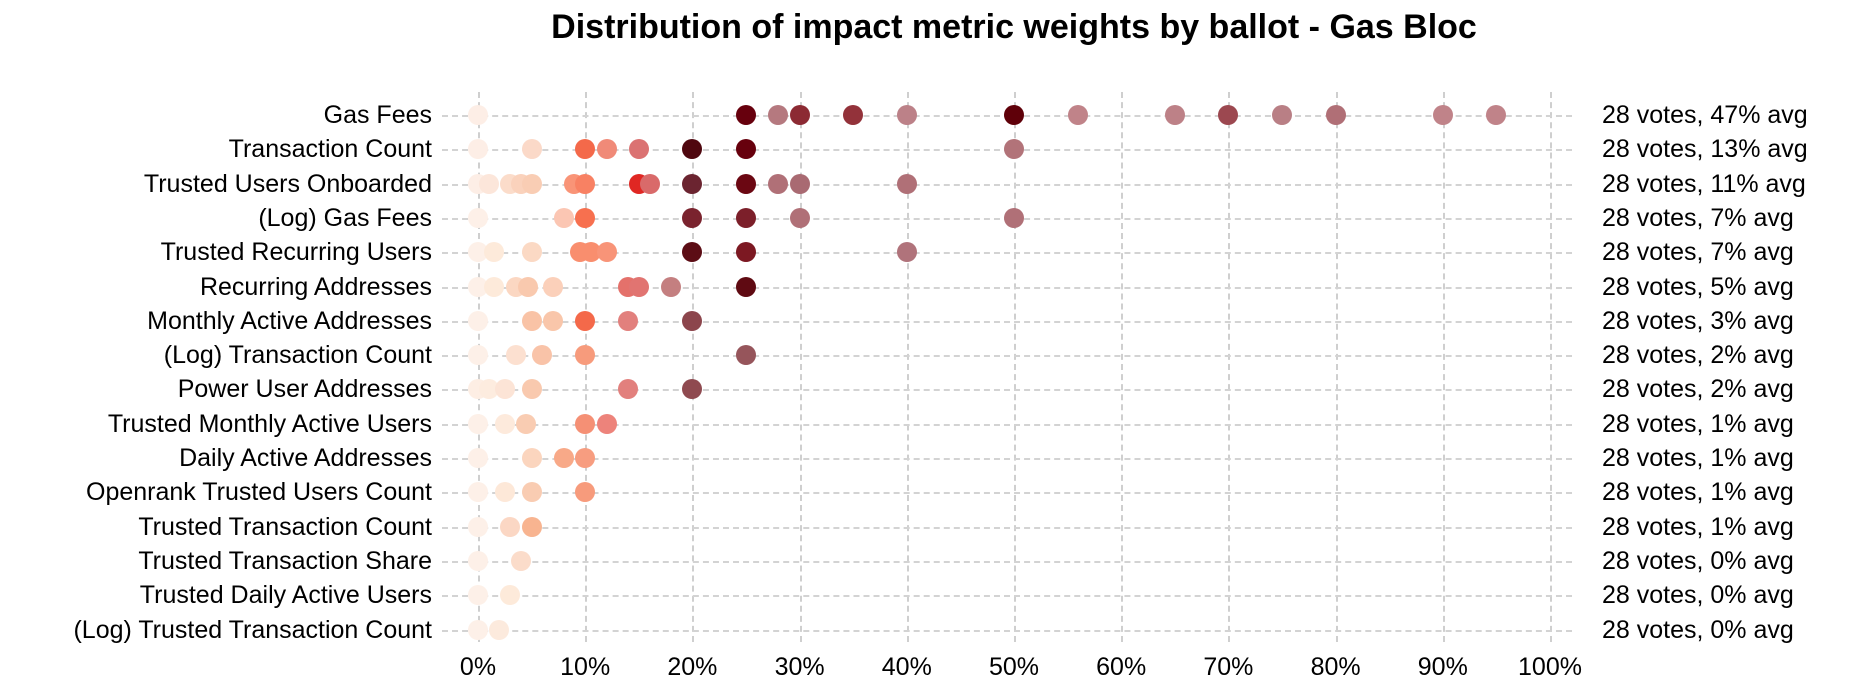  I want to click on x-tick-label: 20%, so click(692, 667).